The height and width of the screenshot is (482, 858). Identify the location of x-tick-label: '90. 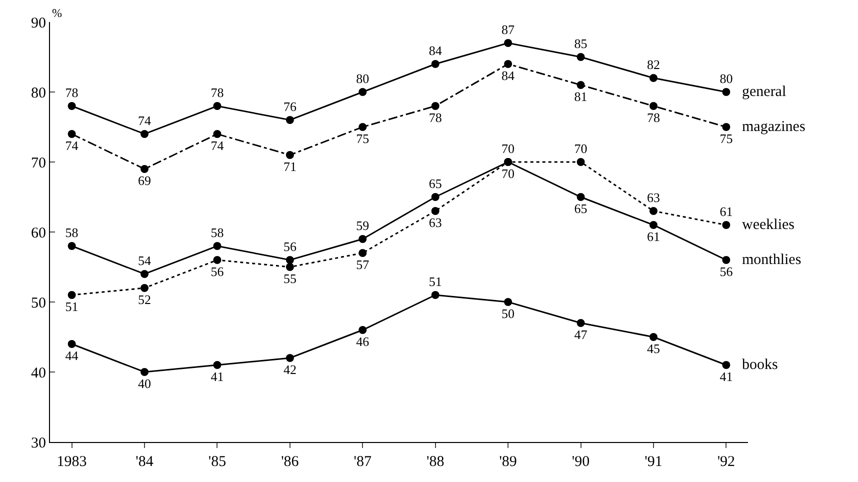
(581, 462).